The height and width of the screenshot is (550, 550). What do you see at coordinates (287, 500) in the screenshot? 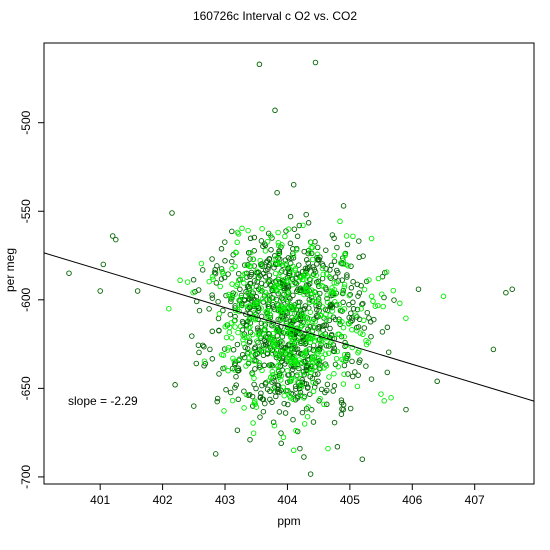
I see `x-tick-label: 404` at bounding box center [287, 500].